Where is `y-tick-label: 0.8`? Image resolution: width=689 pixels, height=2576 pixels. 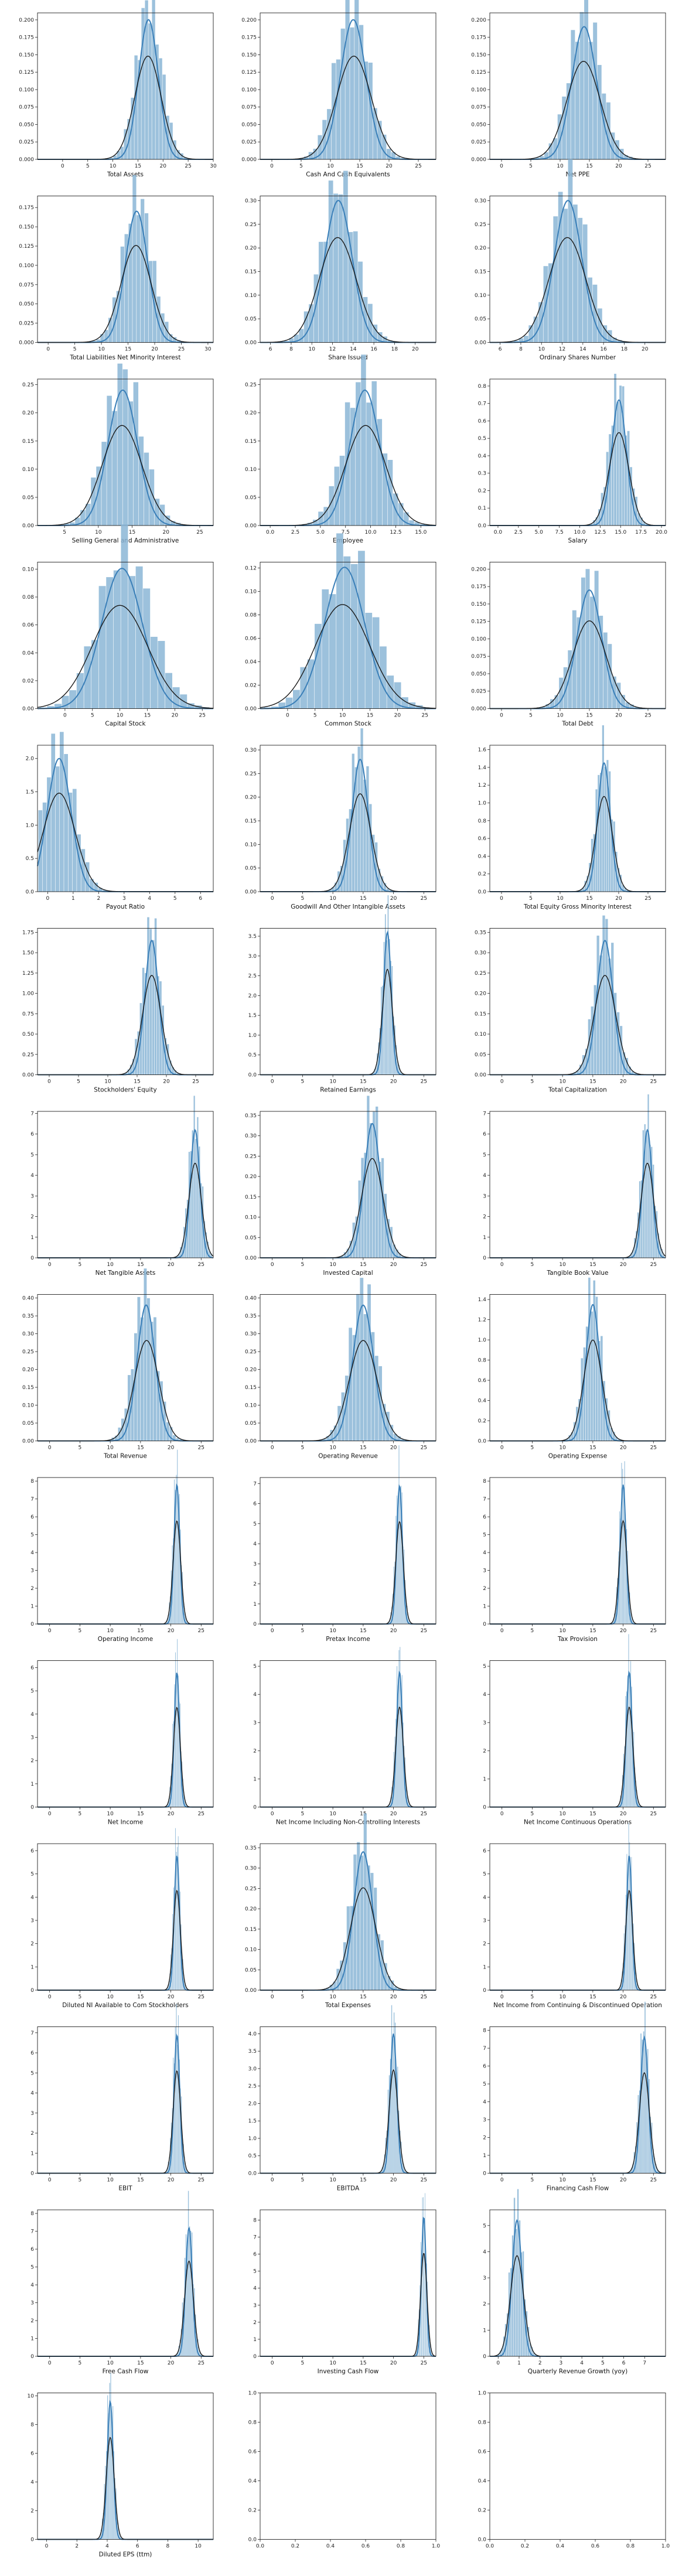 y-tick-label: 0.8 is located at coordinates (482, 1361).